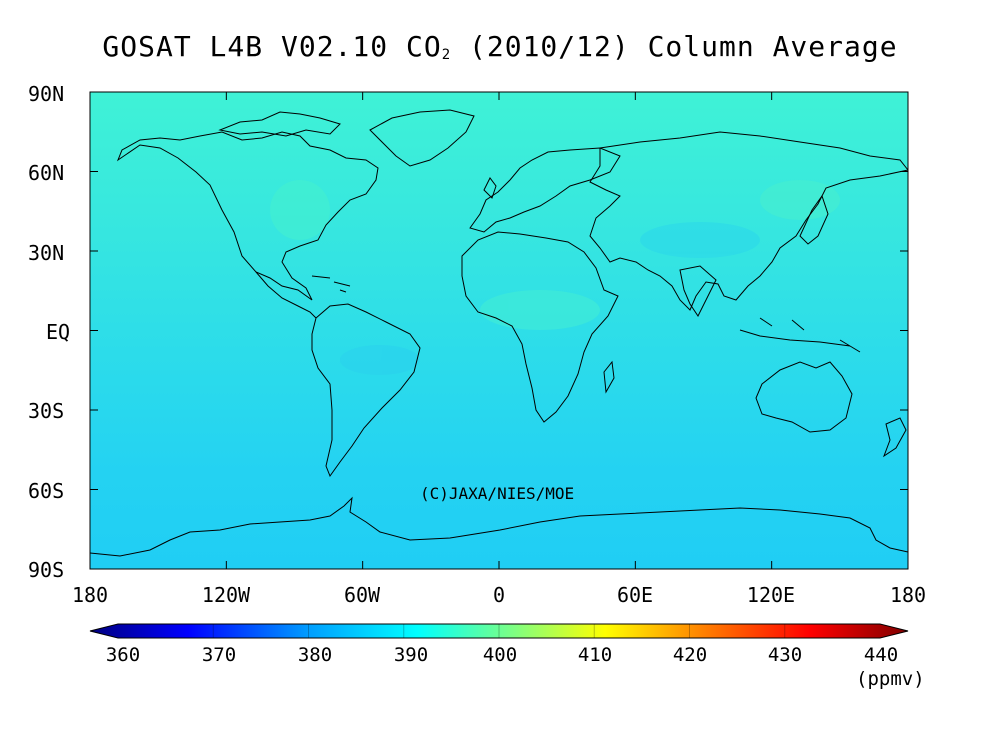 This screenshot has height=750, width=1000. I want to click on lat-label: 30S, so click(46, 411).